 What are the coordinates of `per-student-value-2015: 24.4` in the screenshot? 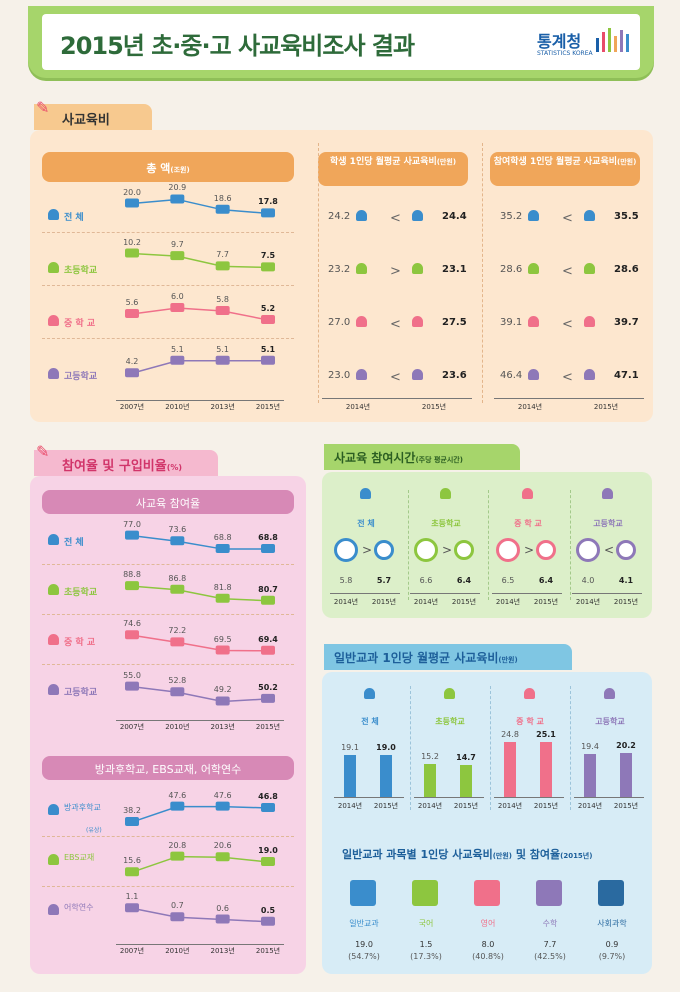 It's located at (454, 216).